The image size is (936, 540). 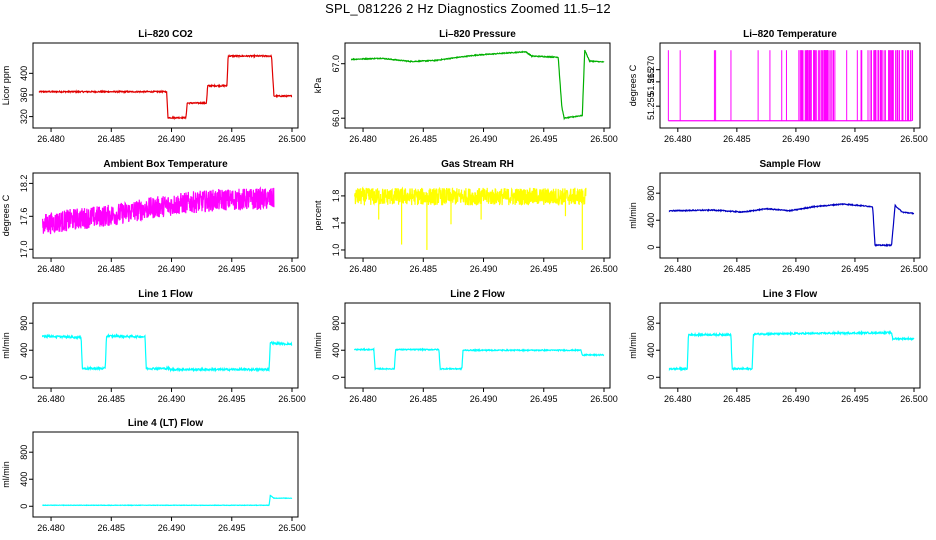 I want to click on chart-title: Gas Stream RH, so click(x=477, y=164).